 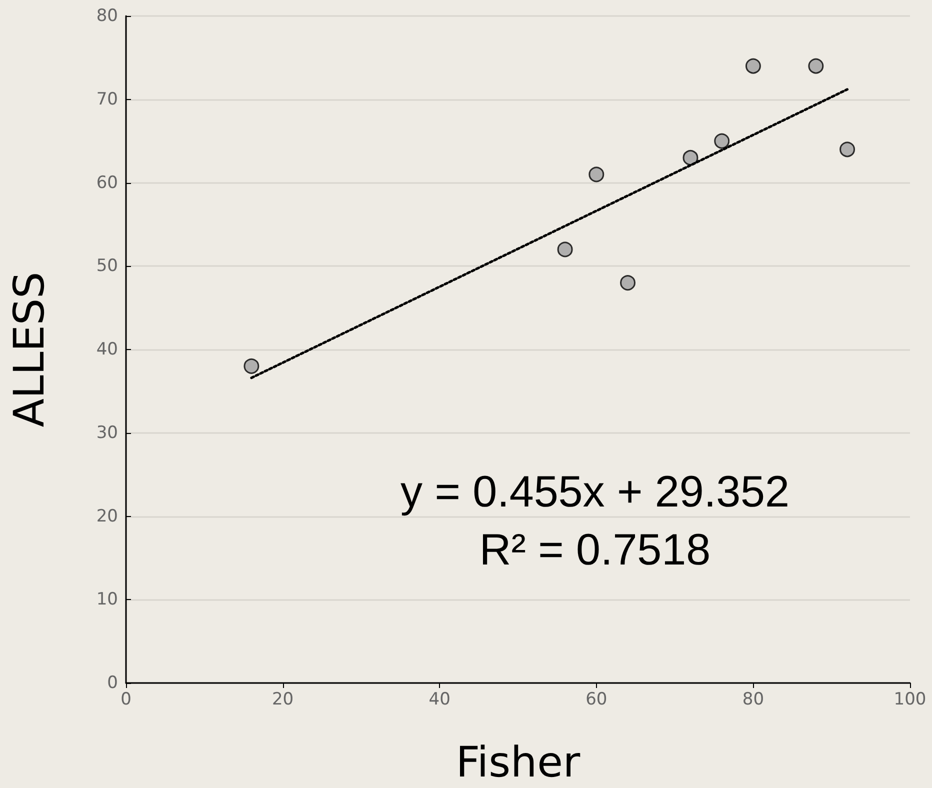 I want to click on x-tick-label: 20, so click(x=283, y=700).